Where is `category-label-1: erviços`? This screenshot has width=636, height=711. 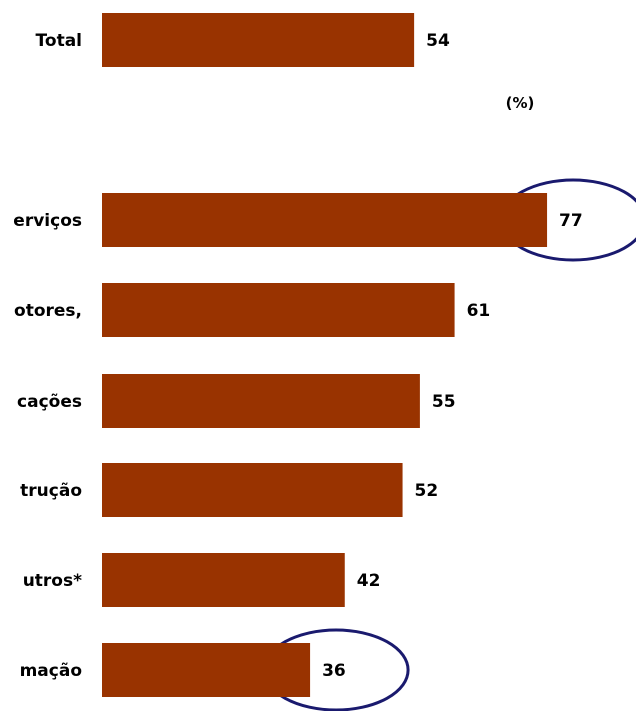
category-label-1: erviços is located at coordinates (47, 221).